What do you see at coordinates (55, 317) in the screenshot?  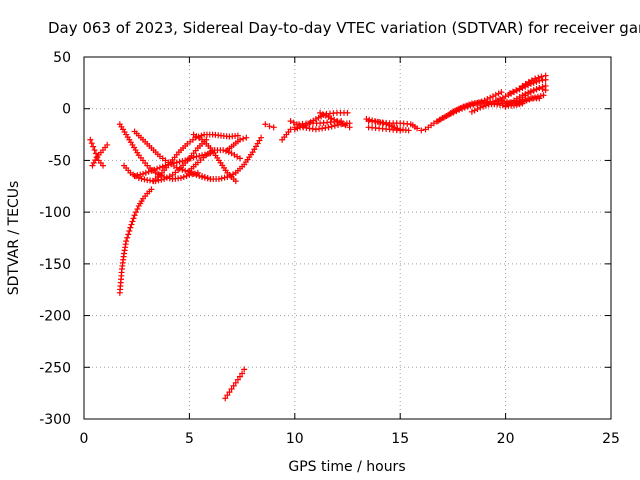 I see `y-tick-label: -200` at bounding box center [55, 317].